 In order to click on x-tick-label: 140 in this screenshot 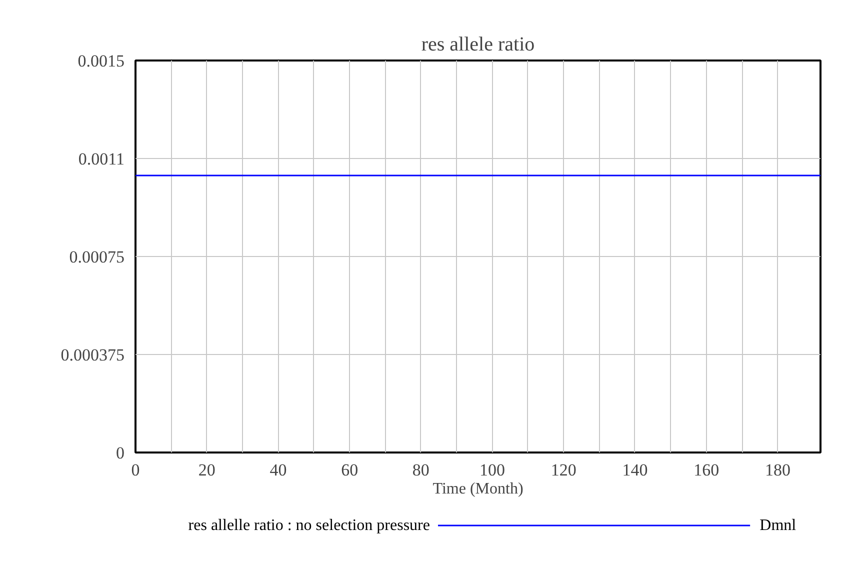, I will do `click(635, 470)`.